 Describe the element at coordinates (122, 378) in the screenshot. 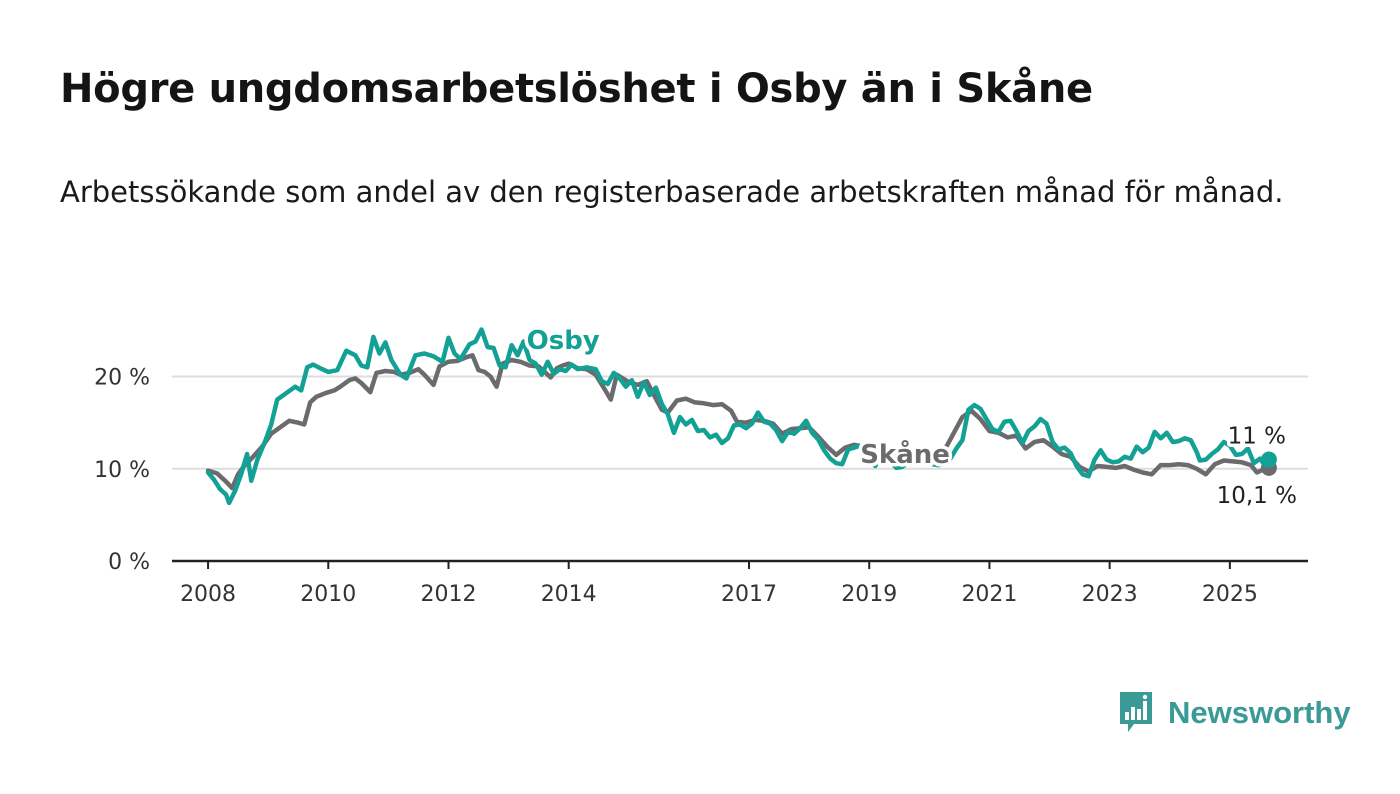

I see `y-tick-label: 20 %` at that location.